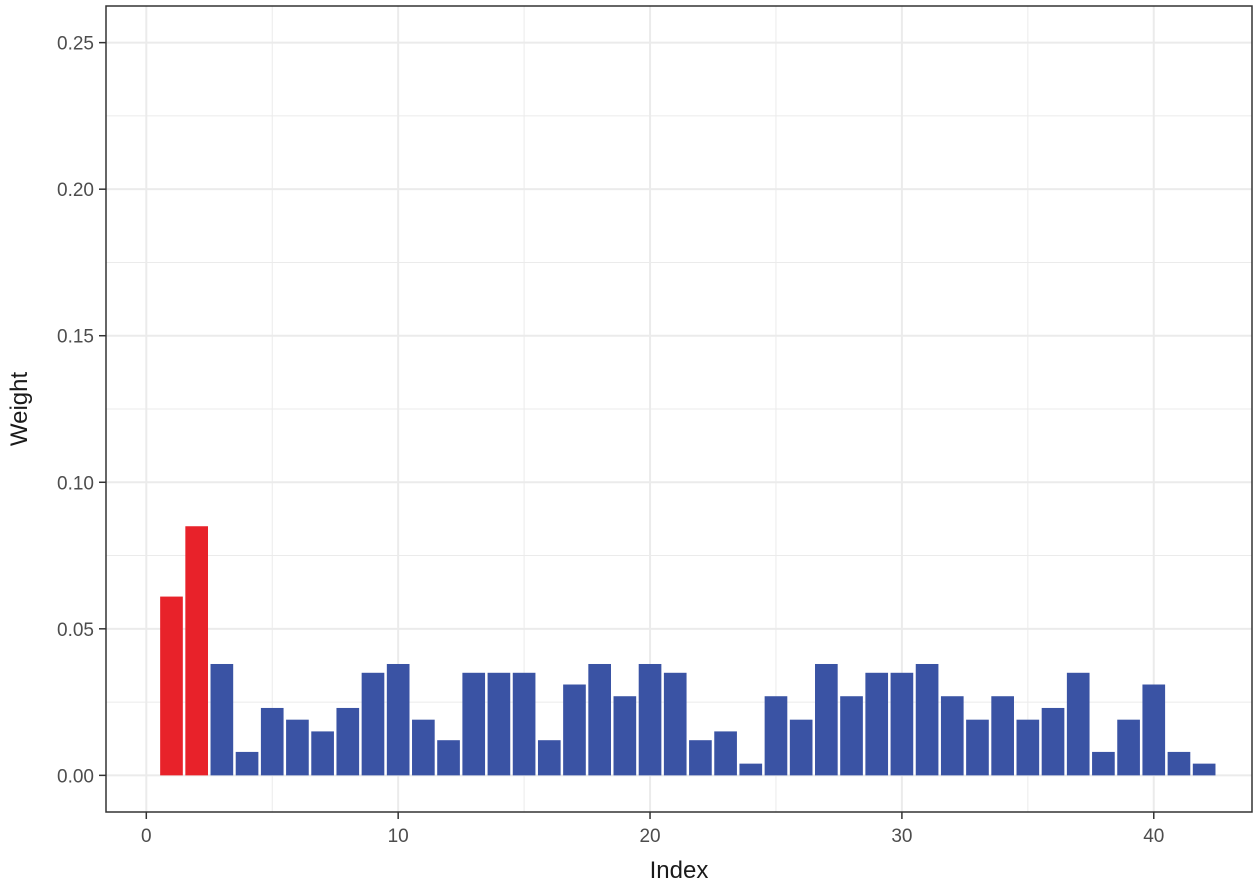  What do you see at coordinates (1153, 836) in the screenshot?
I see `x-tick-label: 40` at bounding box center [1153, 836].